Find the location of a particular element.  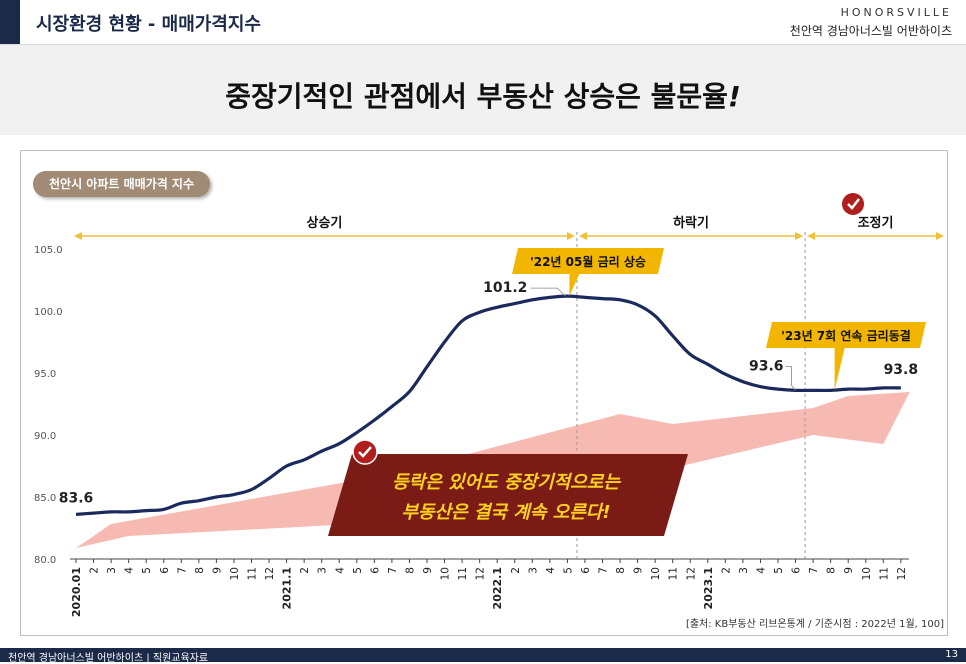

data-label: 101.2 is located at coordinates (505, 288).